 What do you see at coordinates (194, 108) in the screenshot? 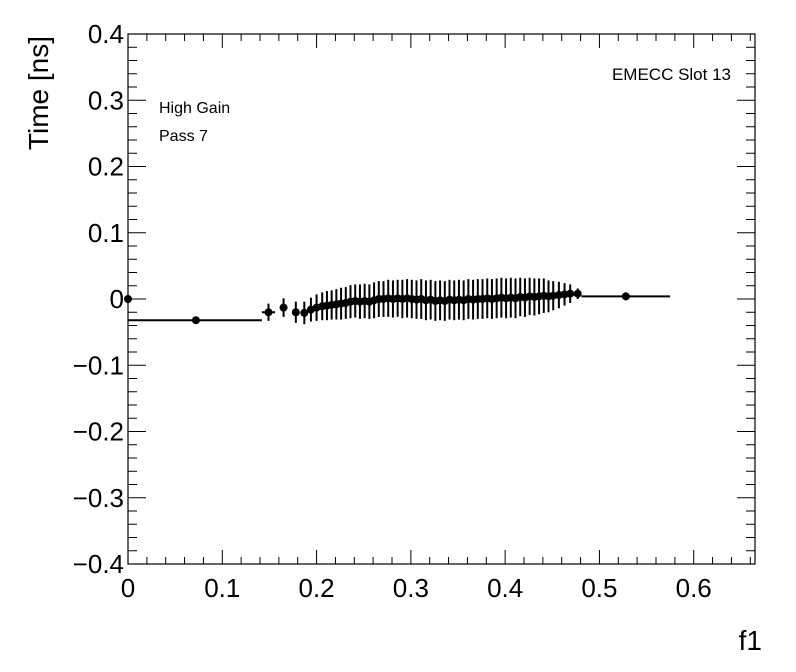
I see `annotation-gain: High Gain` at bounding box center [194, 108].